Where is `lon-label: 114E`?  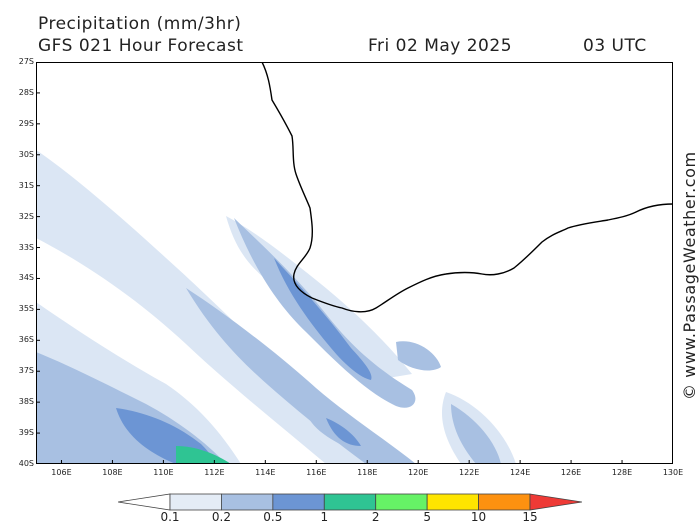
lon-label: 114E is located at coordinates (265, 472).